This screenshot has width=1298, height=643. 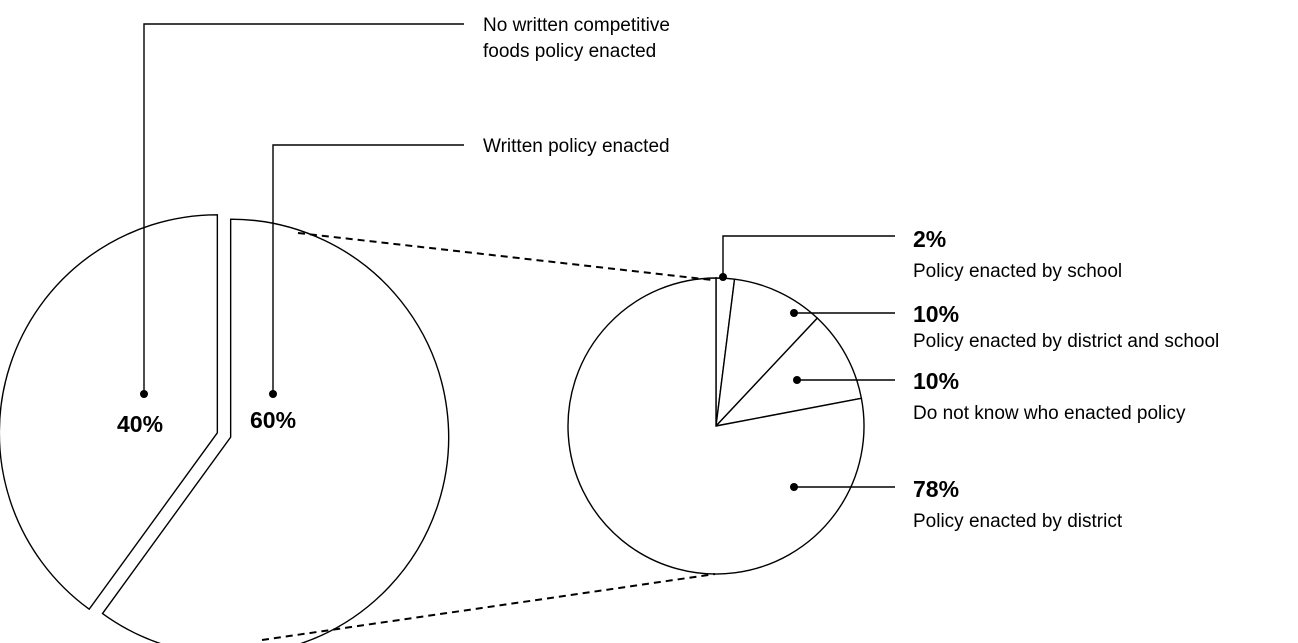 What do you see at coordinates (576, 25) in the screenshot?
I see `slice-label-no-policy-line-1: No written competitive` at bounding box center [576, 25].